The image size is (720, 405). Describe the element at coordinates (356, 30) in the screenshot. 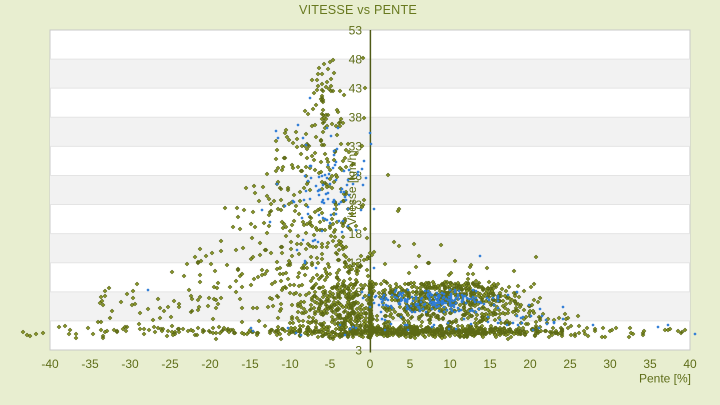

I see `svg-text: 53` at that location.